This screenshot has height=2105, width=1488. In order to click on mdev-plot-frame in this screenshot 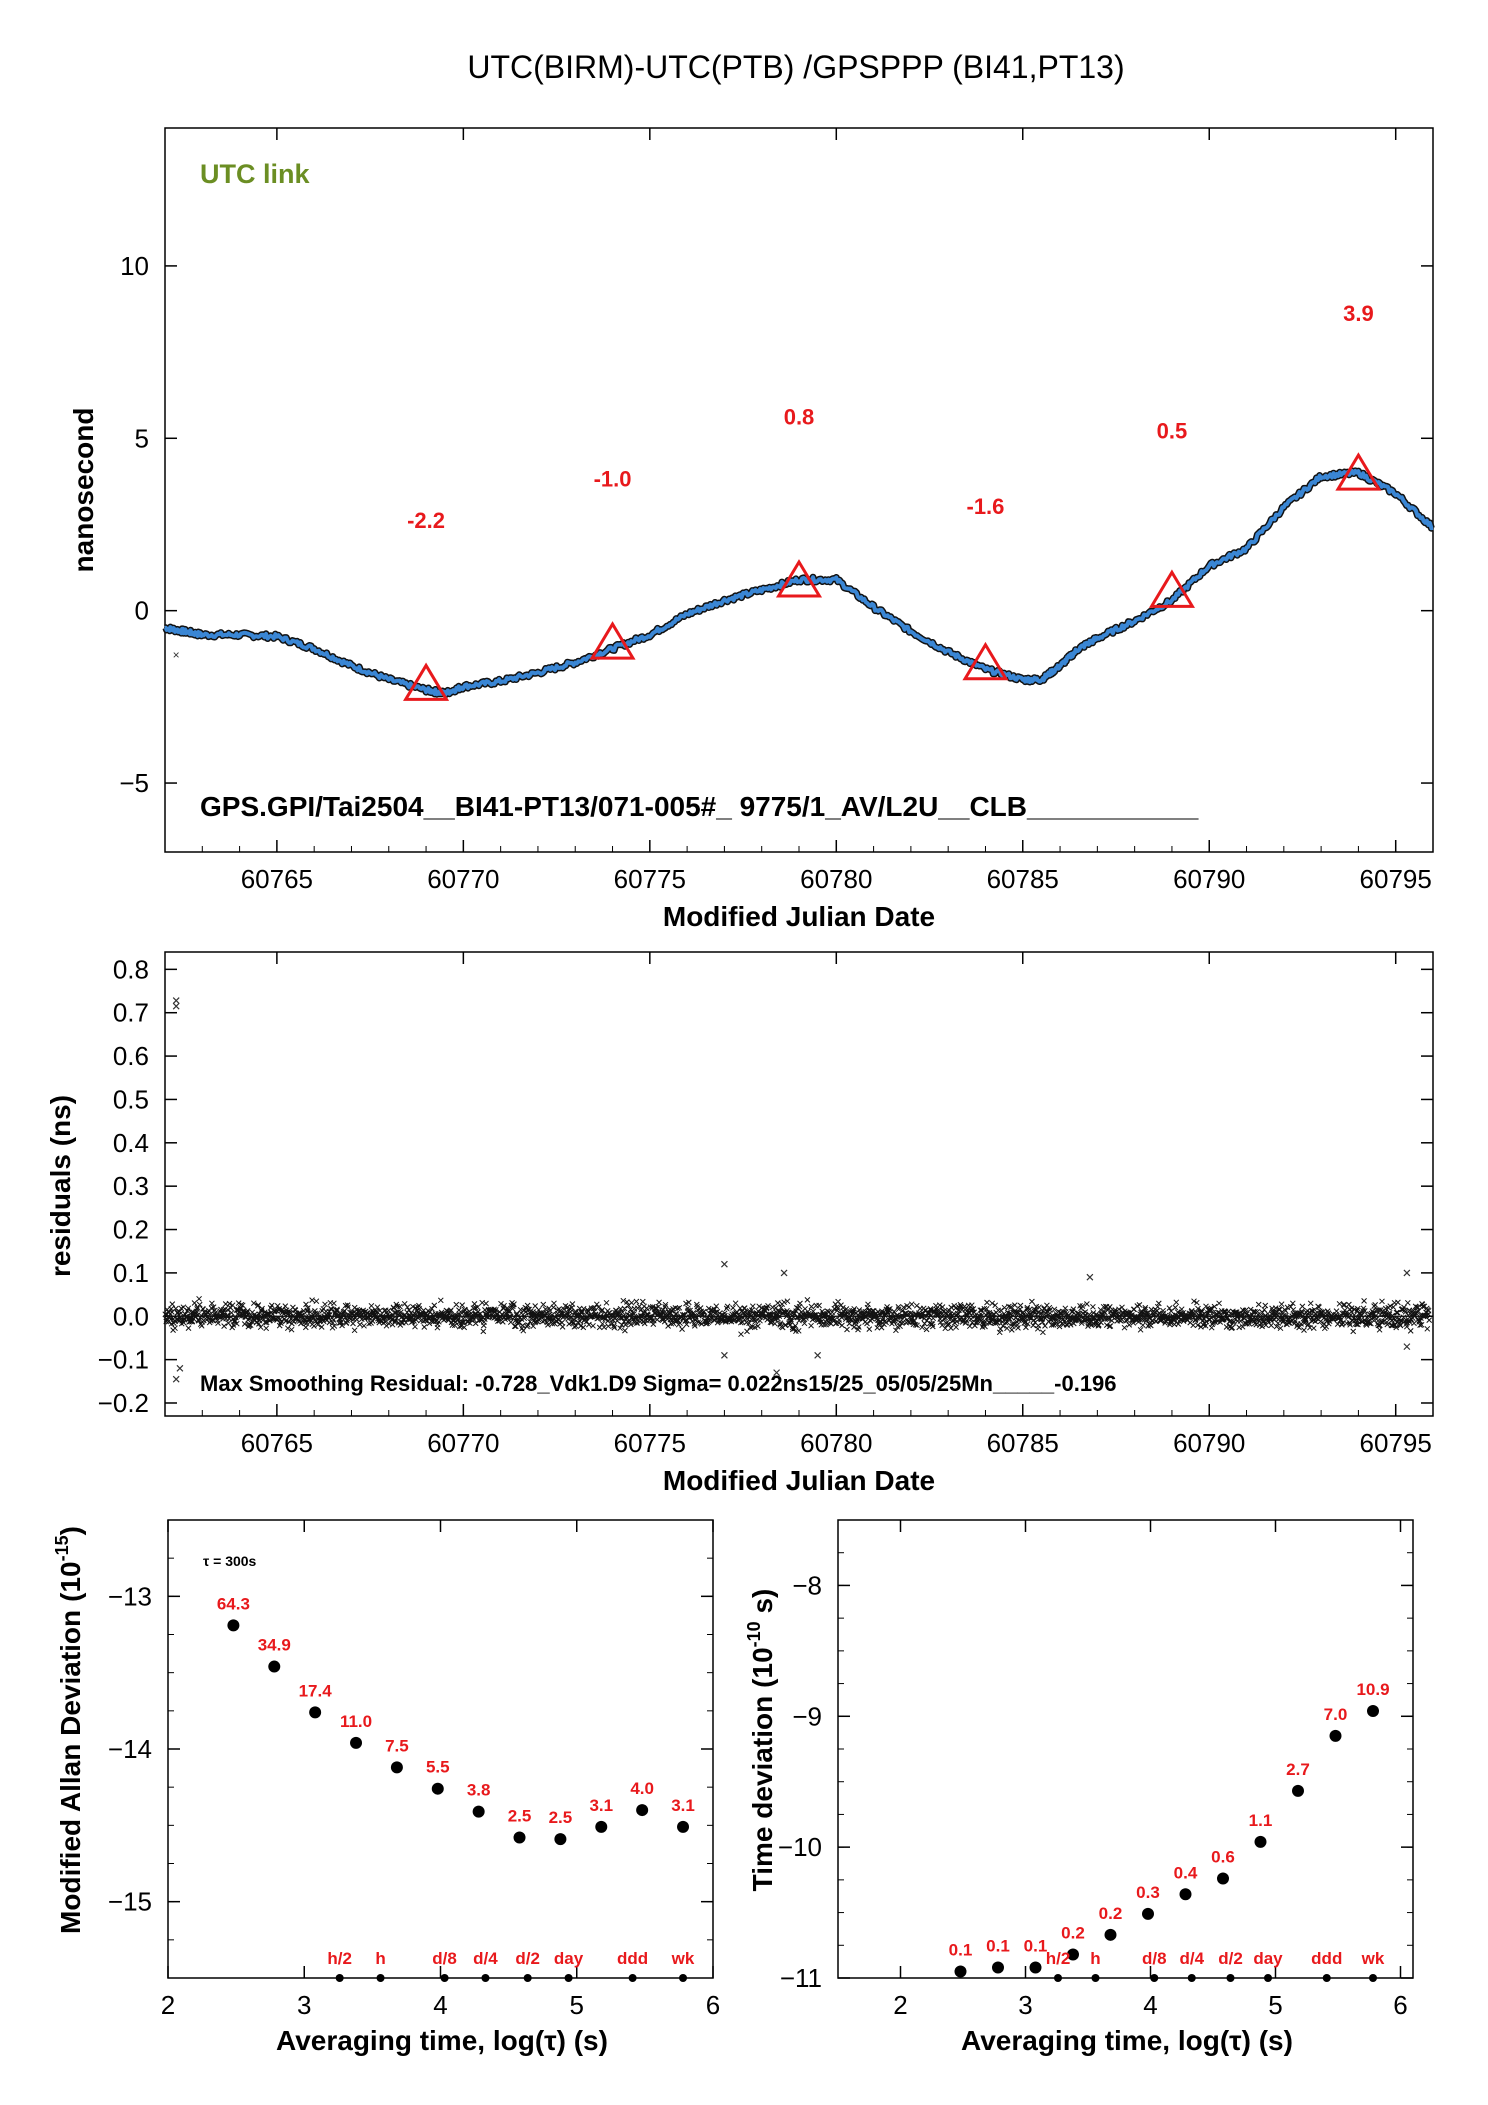, I will do `click(440, 1749)`.